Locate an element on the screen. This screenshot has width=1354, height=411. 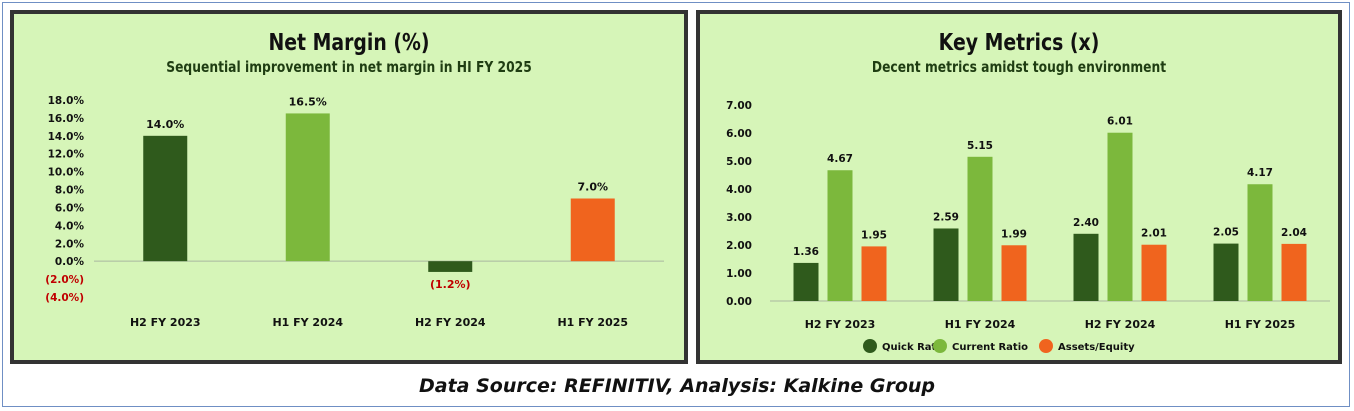
data-label: 1.95 is located at coordinates (874, 235).